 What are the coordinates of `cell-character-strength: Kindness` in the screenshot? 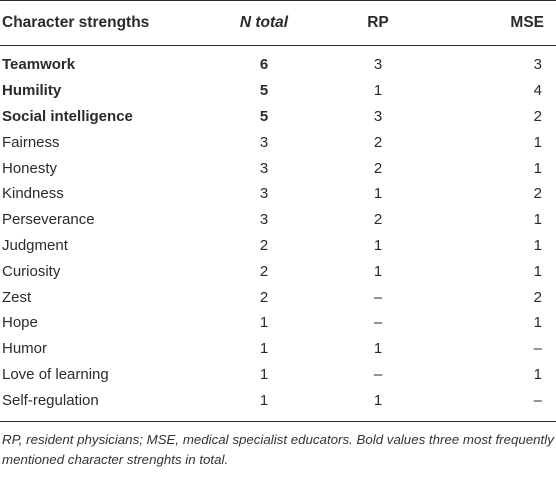 It's located at (33, 194).